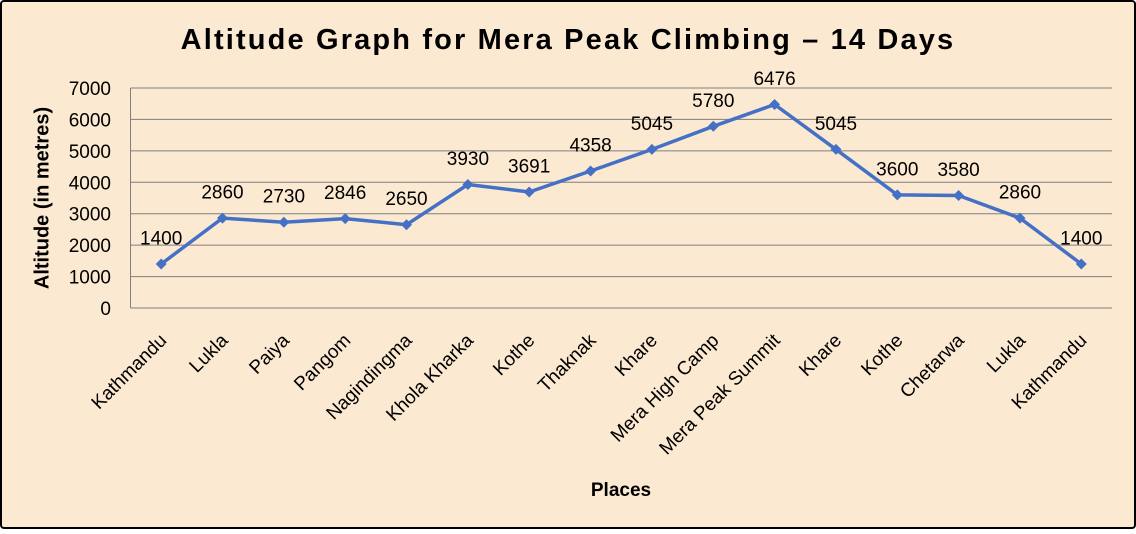 This screenshot has width=1136, height=534. I want to click on svg-text: 5780, so click(713, 101).